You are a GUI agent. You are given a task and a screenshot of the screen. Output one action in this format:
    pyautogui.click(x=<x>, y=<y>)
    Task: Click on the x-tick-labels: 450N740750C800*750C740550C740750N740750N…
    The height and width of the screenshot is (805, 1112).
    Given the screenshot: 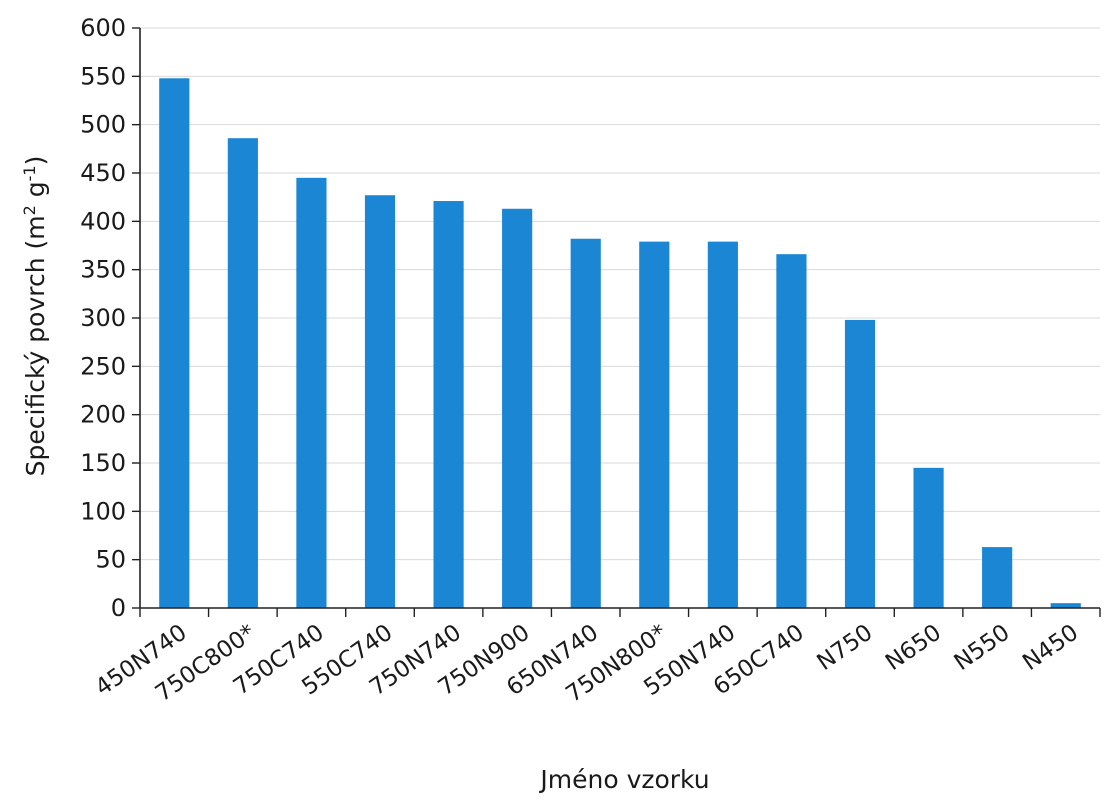 What is the action you would take?
    pyautogui.click(x=587, y=664)
    